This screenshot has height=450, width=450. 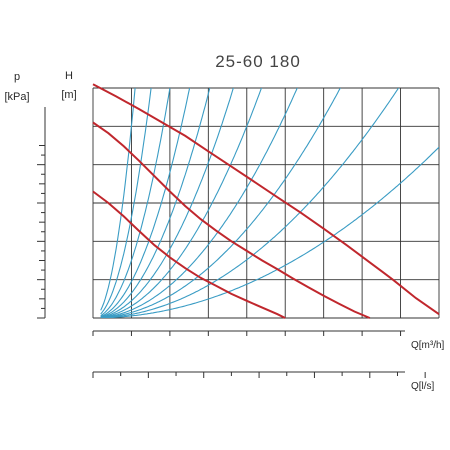 What do you see at coordinates (423, 386) in the screenshot?
I see `flow-axis-label-ls: Q[l/s]` at bounding box center [423, 386].